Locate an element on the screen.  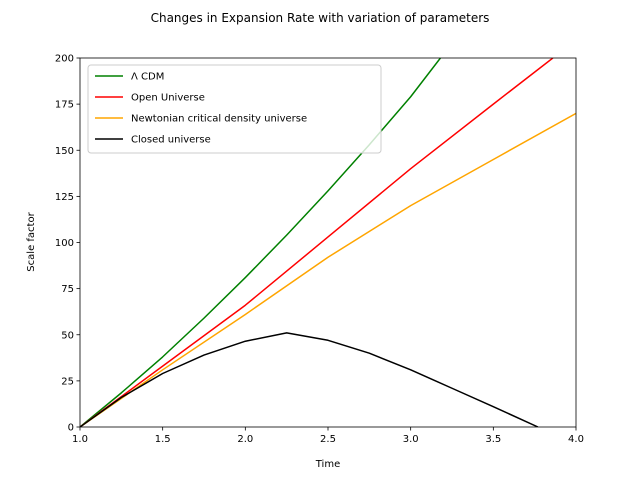
y-axis-title: Scale factor is located at coordinates (31, 241).